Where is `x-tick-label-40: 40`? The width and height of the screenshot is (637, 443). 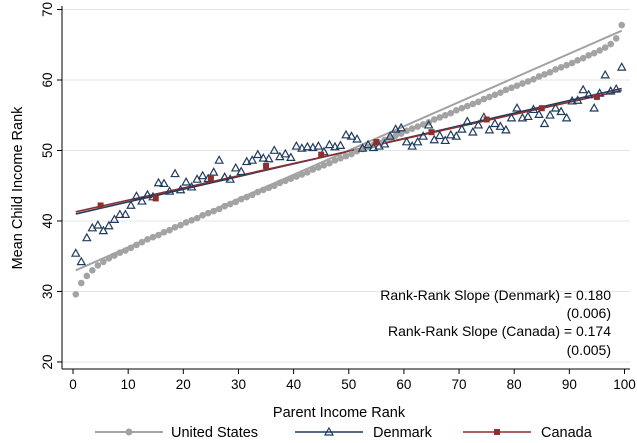
x-tick-label-40: 40 is located at coordinates (293, 384).